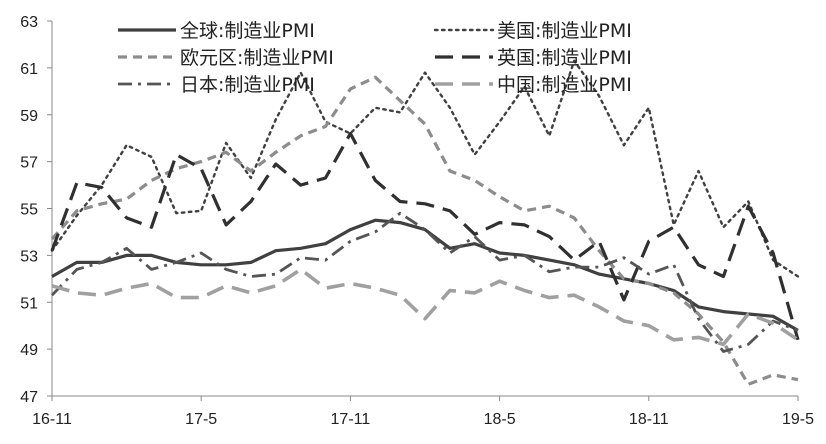  I want to click on x-tick-label: 16-11, so click(52, 419).